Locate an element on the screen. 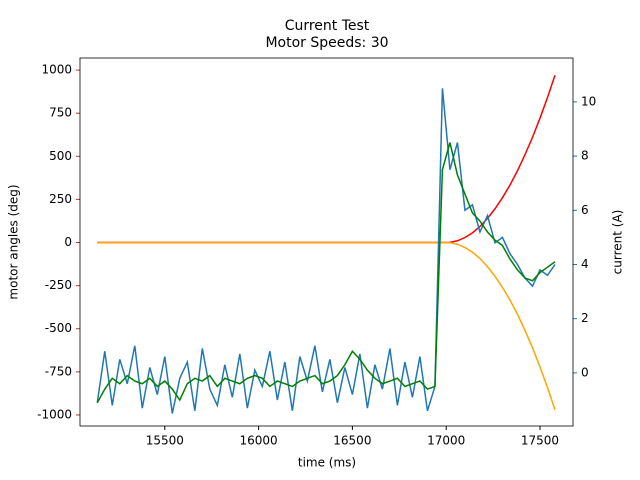 This screenshot has width=640, height=480. x-axis-label: time (ms) is located at coordinates (327, 463).